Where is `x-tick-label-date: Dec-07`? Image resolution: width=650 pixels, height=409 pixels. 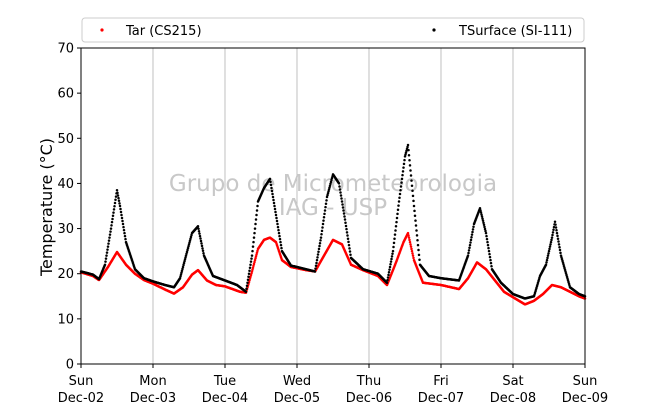
x-tick-label-date: Dec-07 is located at coordinates (441, 398).